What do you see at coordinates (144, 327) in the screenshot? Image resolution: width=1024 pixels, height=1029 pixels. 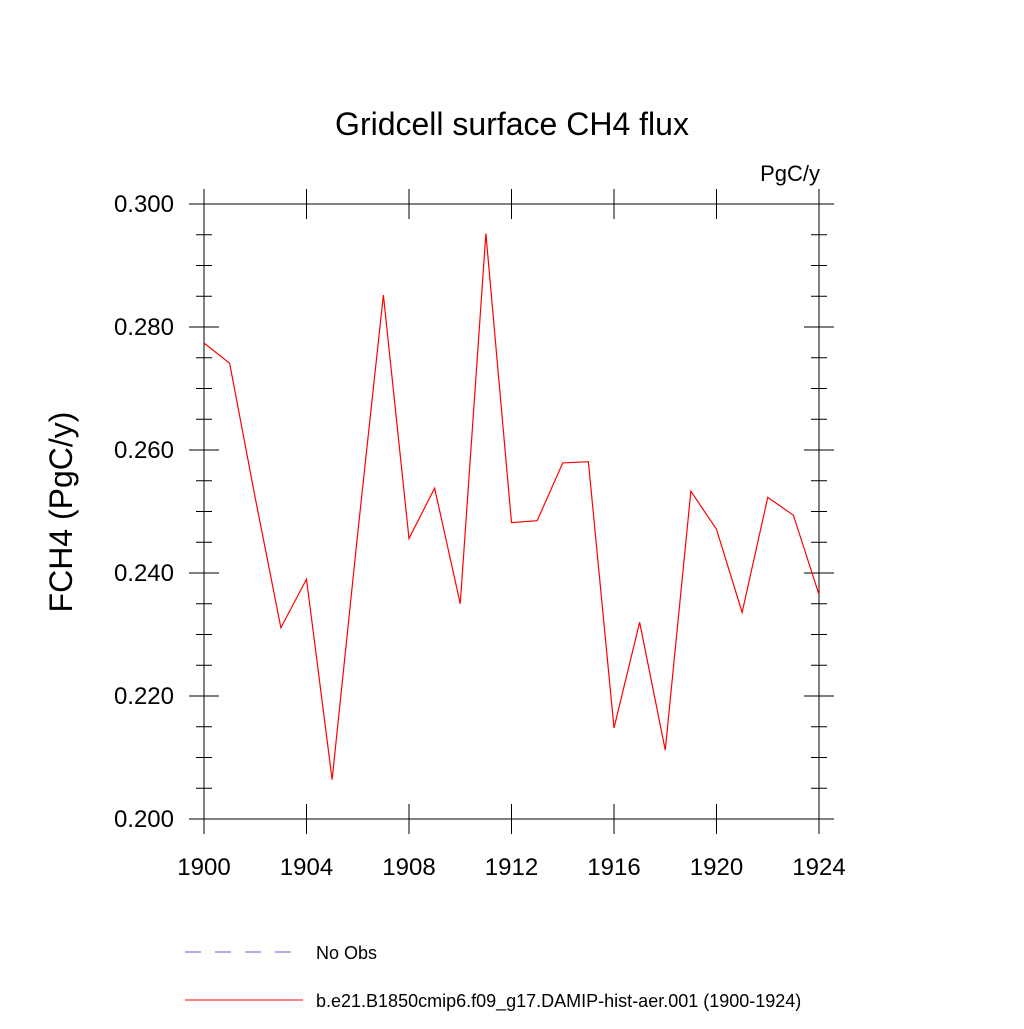 I see `y-tick-label: 0.280` at bounding box center [144, 327].